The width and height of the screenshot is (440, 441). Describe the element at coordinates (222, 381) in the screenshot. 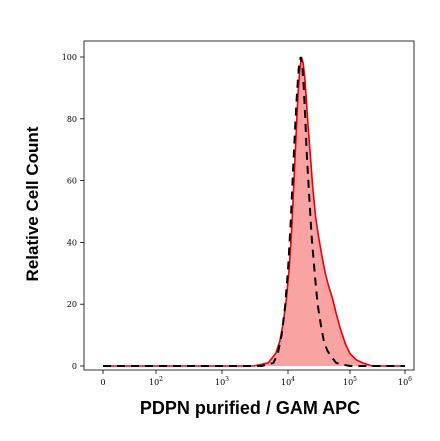

I see `x-tick-label-2: 10³` at that location.